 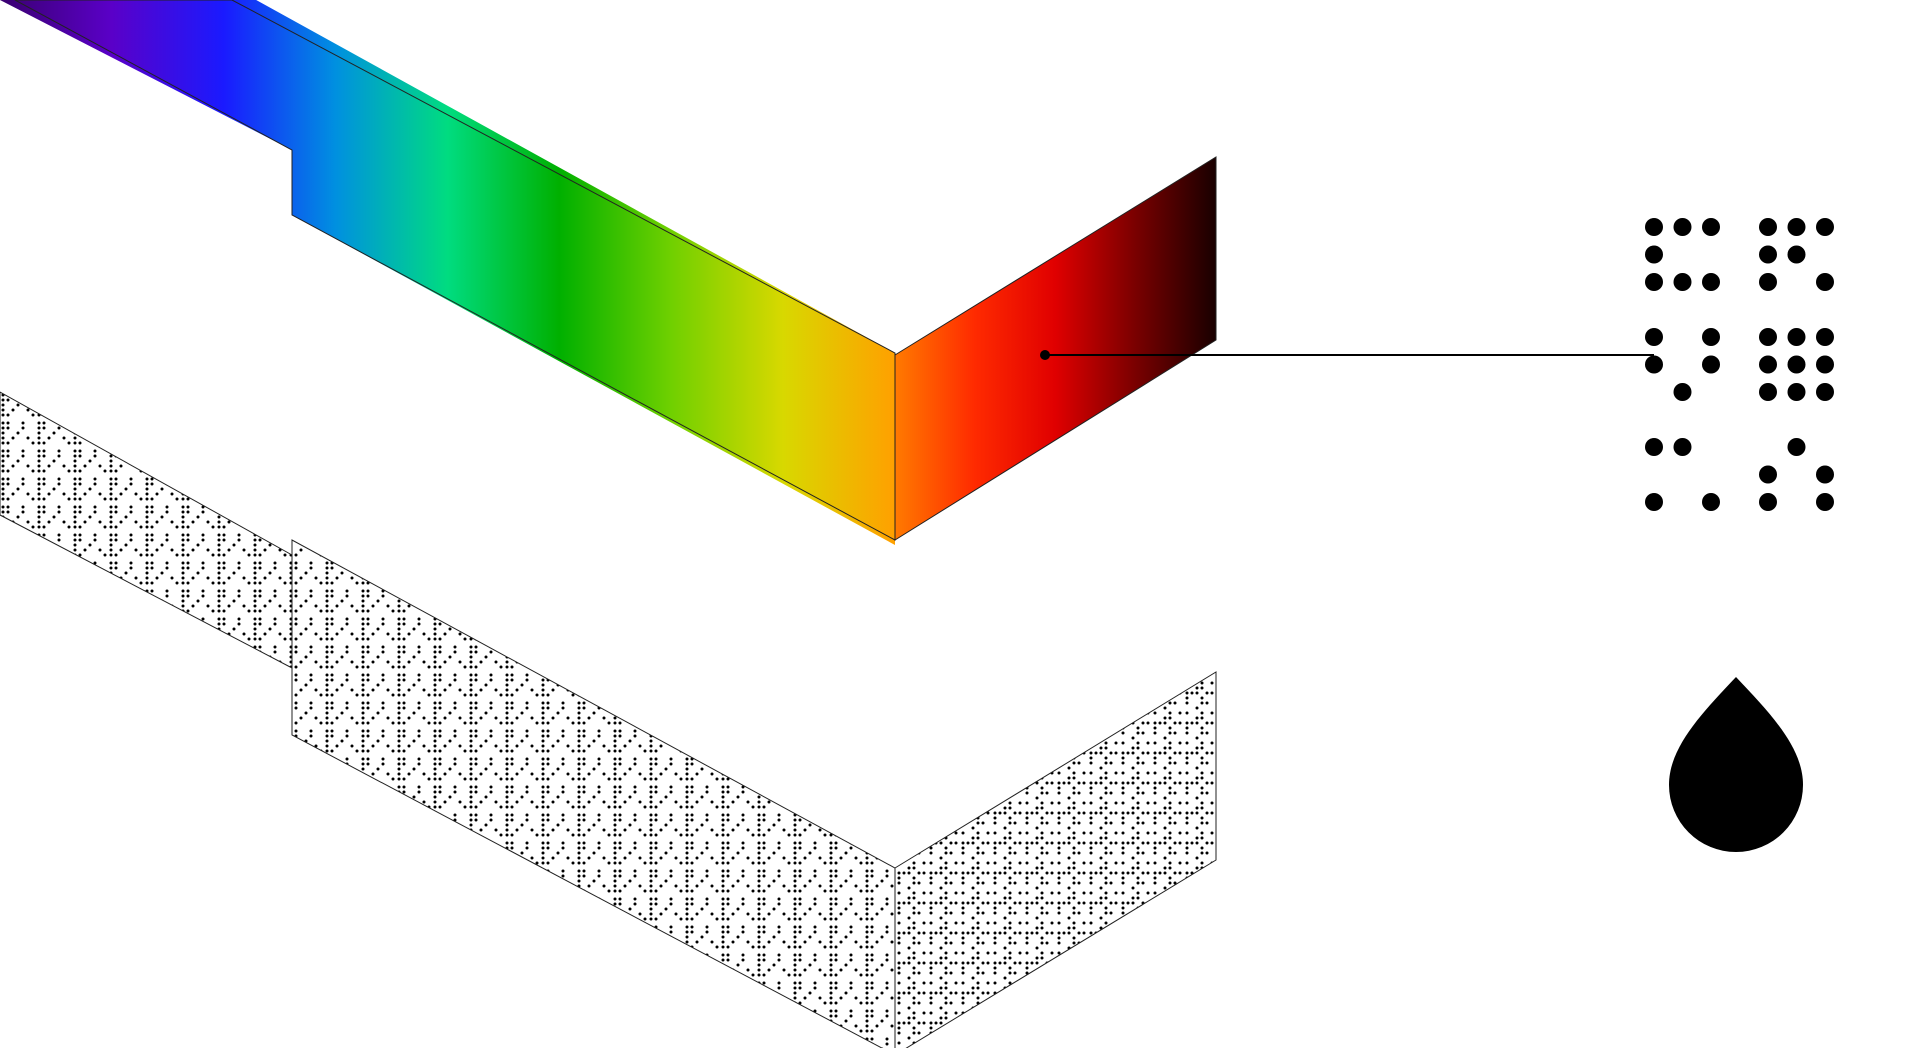 I want to click on texture-side-face, so click(x=1055, y=859).